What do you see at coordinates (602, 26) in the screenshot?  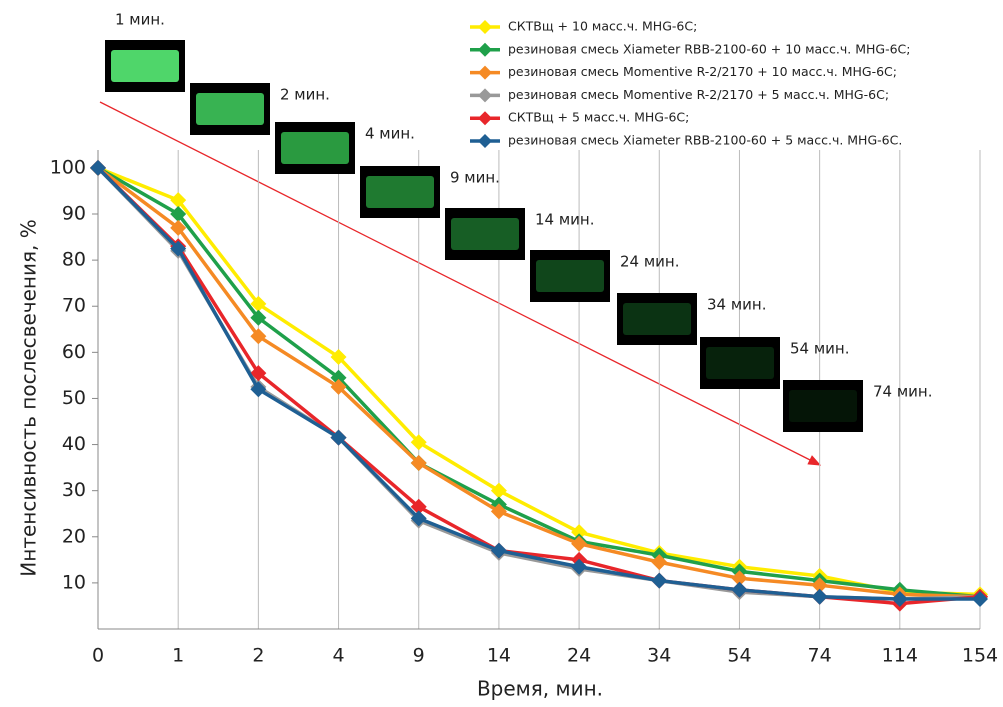 I see `legend-label: СКТВщ + 10 масс.ч. MHG-6C;` at bounding box center [602, 26].